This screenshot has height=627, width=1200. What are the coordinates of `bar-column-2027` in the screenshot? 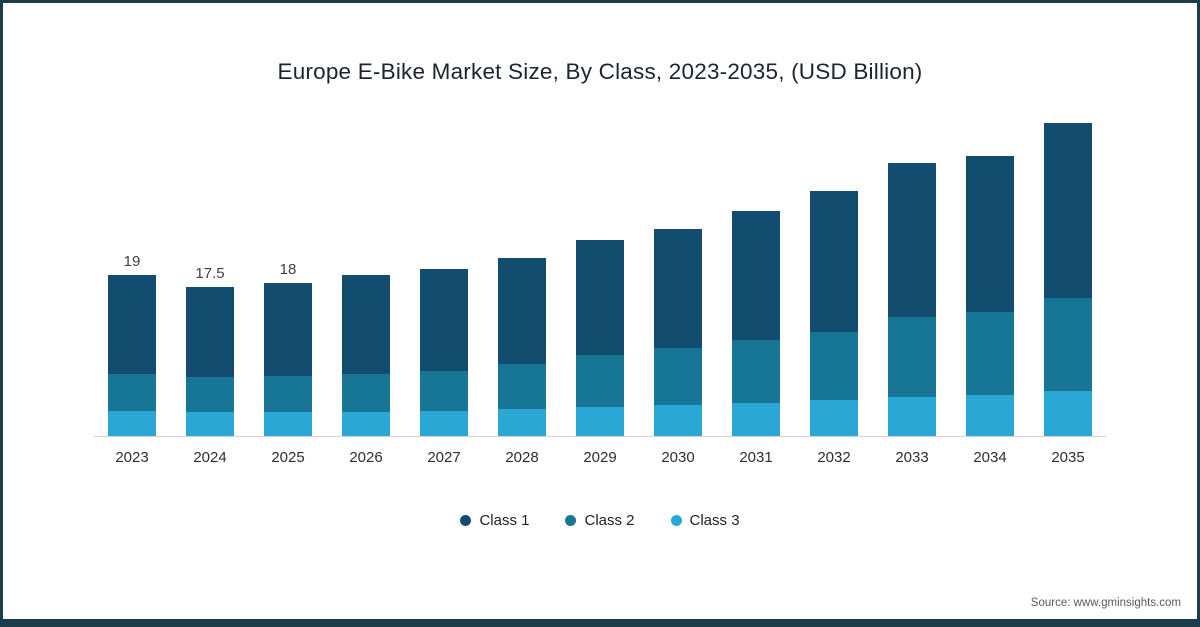 It's located at (444, 352).